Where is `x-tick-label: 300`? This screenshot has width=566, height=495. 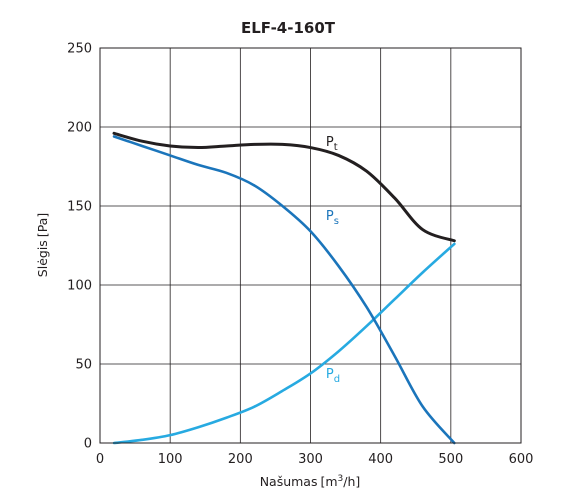
x-tick-label: 300 is located at coordinates (310, 459).